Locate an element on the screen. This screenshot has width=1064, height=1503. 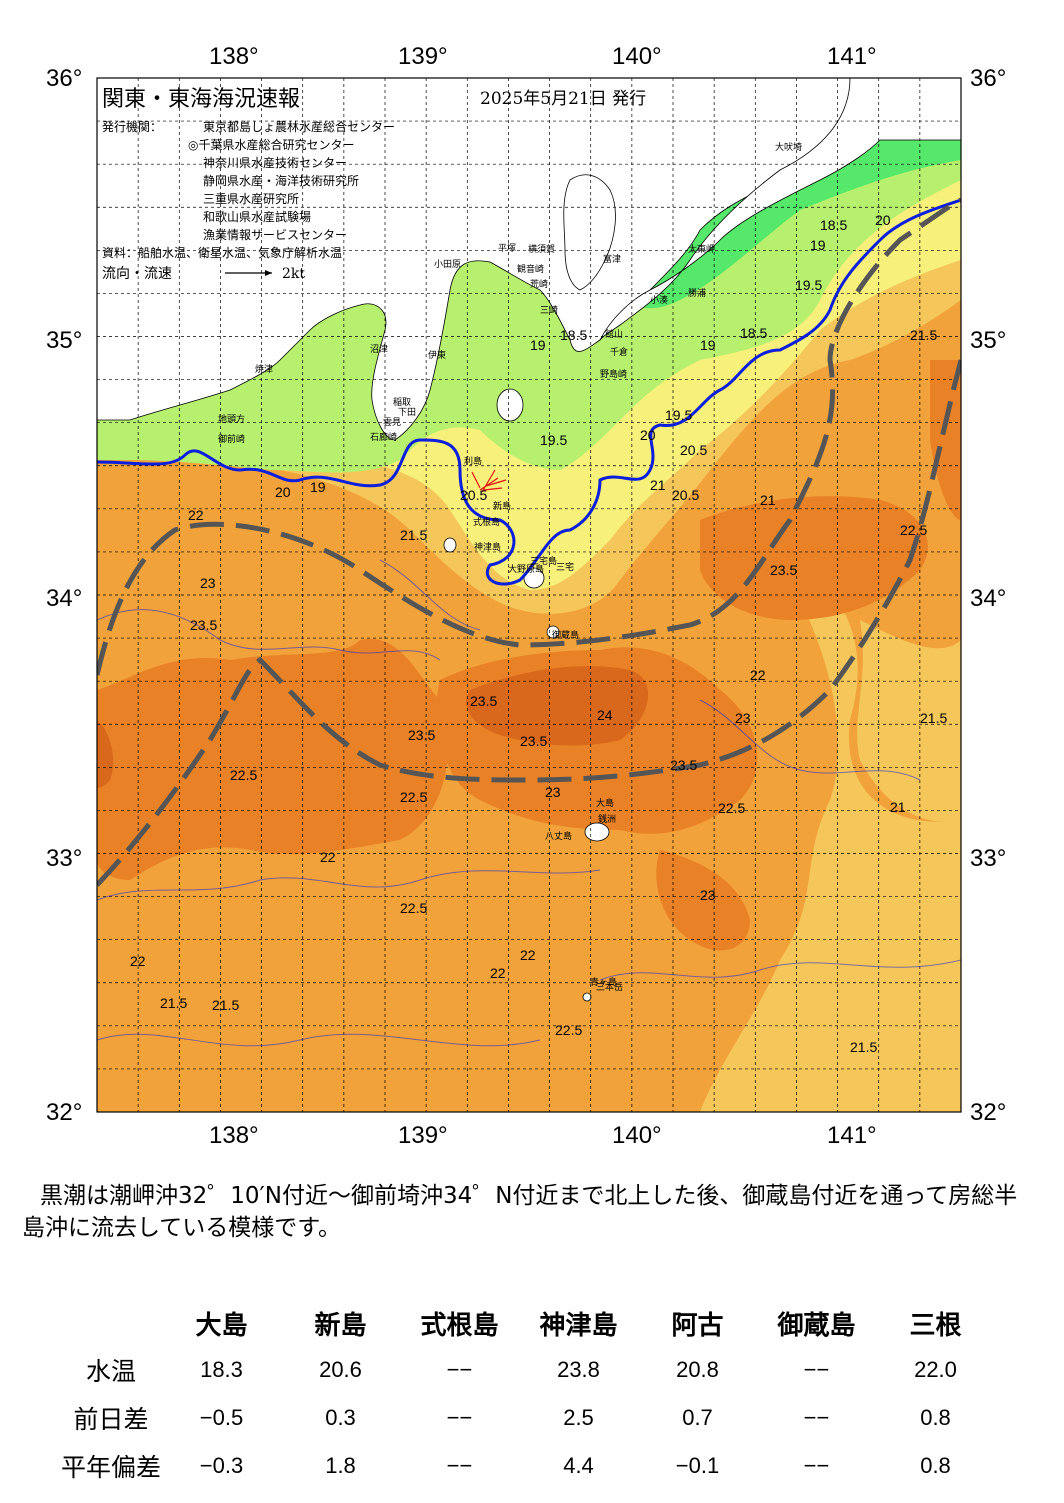
contour-label: 19.5 is located at coordinates (678, 415).